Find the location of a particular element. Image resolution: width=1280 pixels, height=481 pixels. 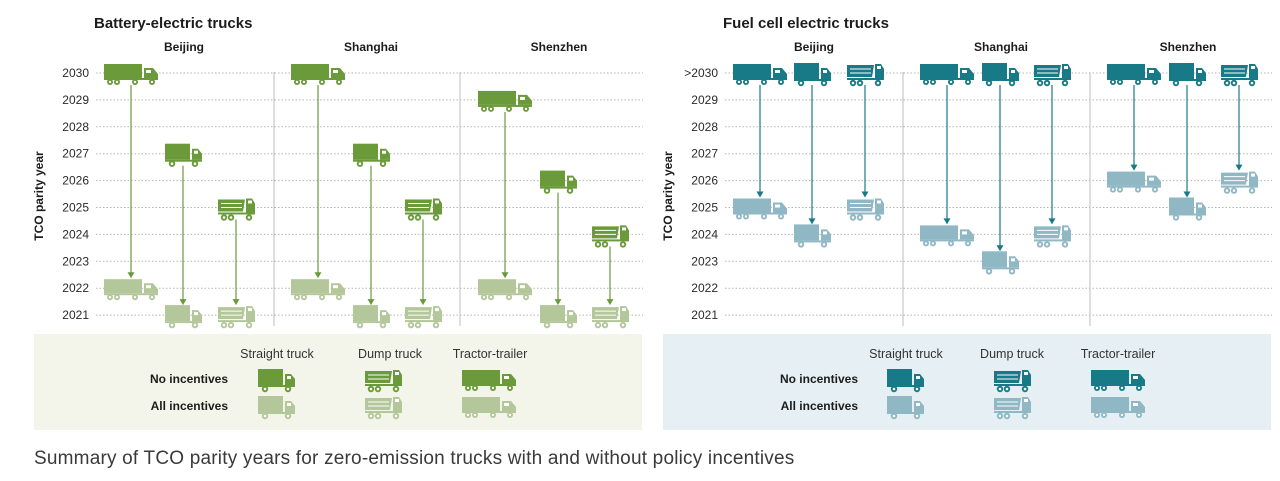

panel-title: Fuel cell electric trucks is located at coordinates (806, 23).